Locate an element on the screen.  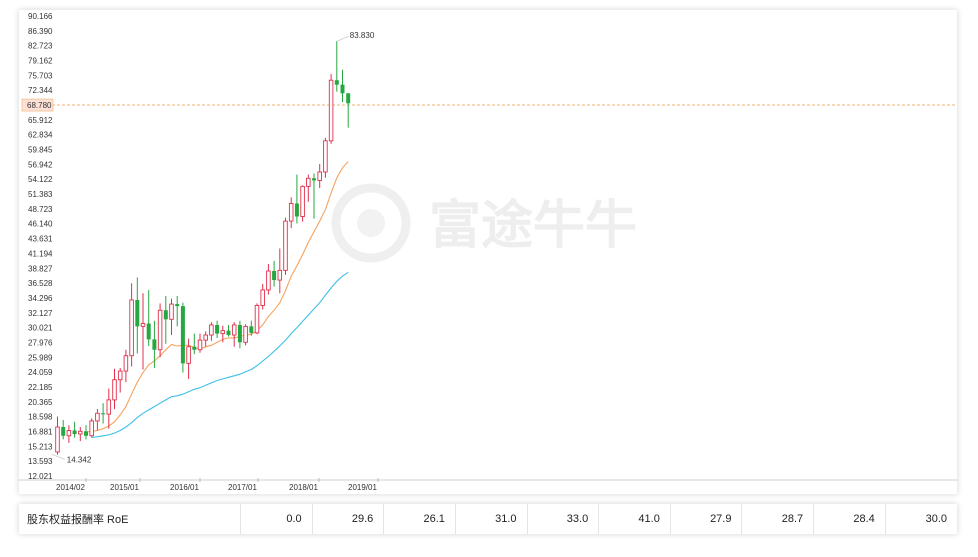
roe-value: 29.6 is located at coordinates (347, 519).